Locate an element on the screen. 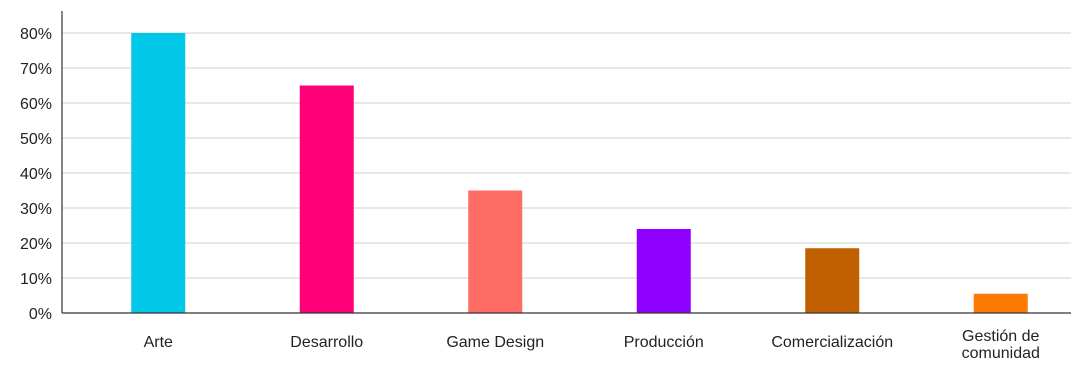  y-tick-label: 70% is located at coordinates (36, 69).